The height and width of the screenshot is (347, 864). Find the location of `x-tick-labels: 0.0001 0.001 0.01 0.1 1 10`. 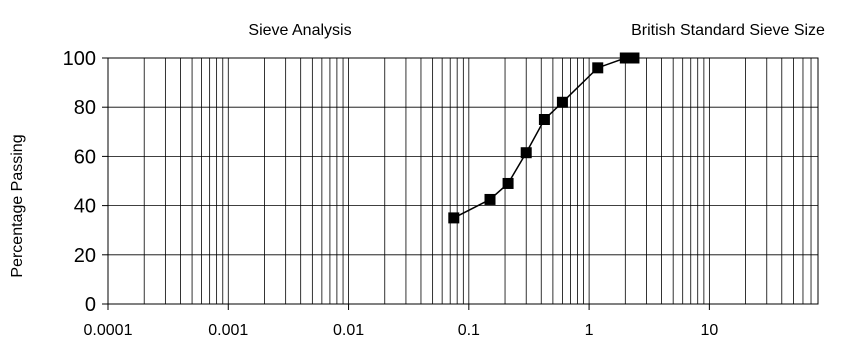

x-tick-labels: 0.0001 0.001 0.01 0.1 1 10 is located at coordinates (401, 321).